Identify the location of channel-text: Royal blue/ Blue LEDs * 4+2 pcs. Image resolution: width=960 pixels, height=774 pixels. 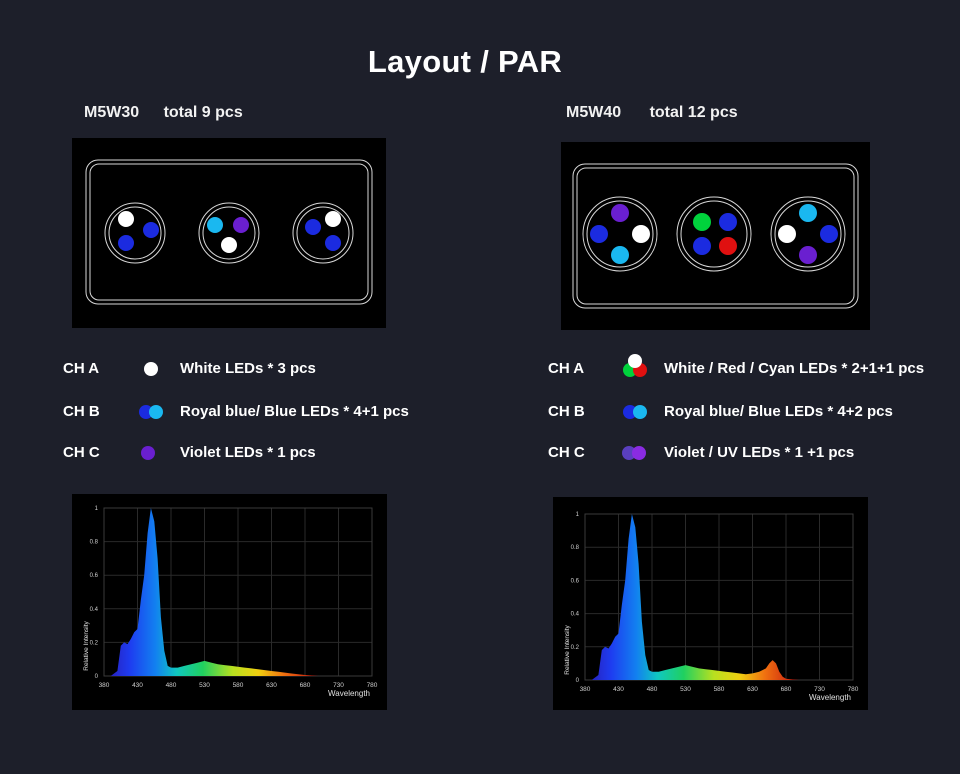
(778, 411).